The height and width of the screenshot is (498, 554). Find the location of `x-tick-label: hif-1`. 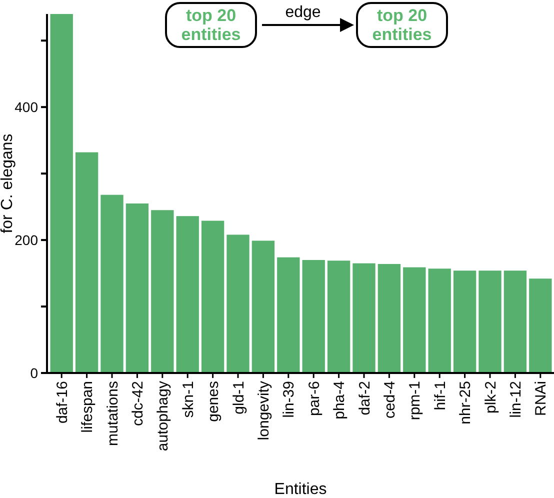

x-tick-label: hif-1 is located at coordinates (440, 395).